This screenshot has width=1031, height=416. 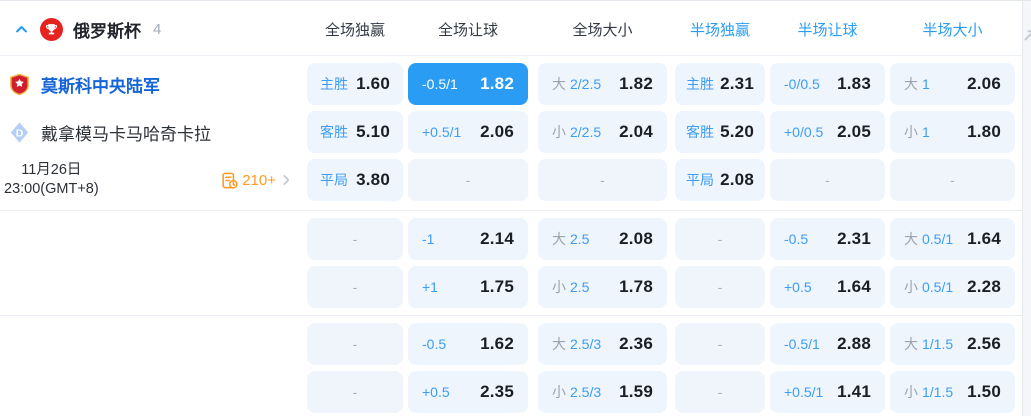 I want to click on odds-cell: 大 0.5/1 1.64, so click(x=952, y=239).